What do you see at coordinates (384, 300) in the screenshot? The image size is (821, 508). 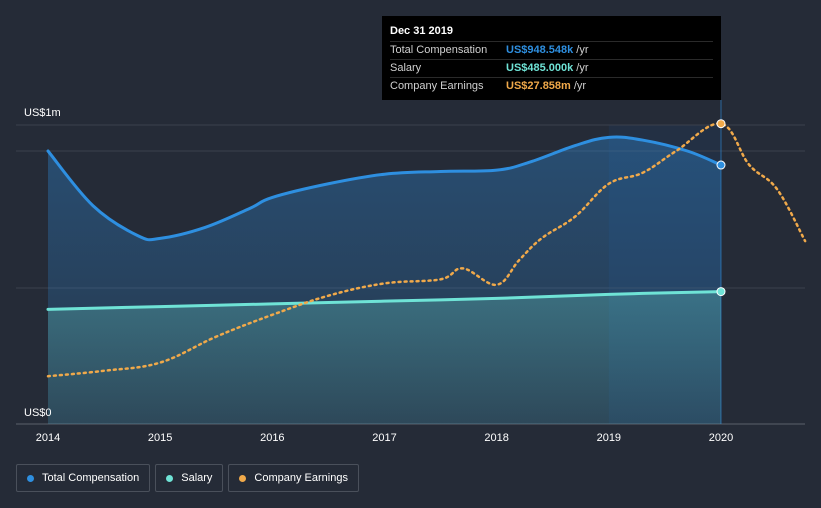 I see `salary-line` at bounding box center [384, 300].